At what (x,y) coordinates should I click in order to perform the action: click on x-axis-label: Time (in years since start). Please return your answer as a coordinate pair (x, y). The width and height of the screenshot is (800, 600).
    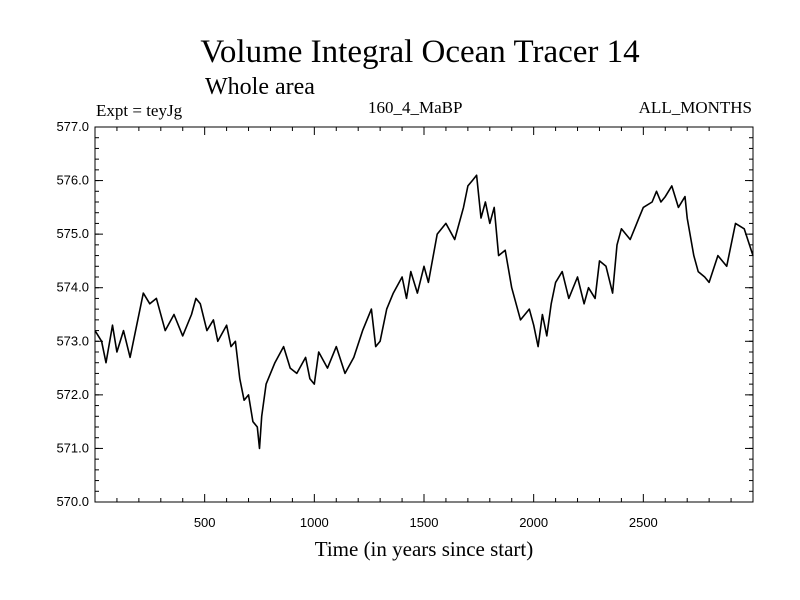
    Looking at the image, I should click on (424, 549).